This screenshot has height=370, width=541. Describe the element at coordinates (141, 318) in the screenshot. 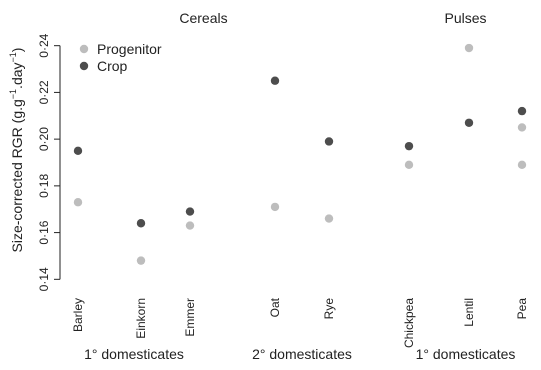

I see `x-category-label: Einkorn` at that location.